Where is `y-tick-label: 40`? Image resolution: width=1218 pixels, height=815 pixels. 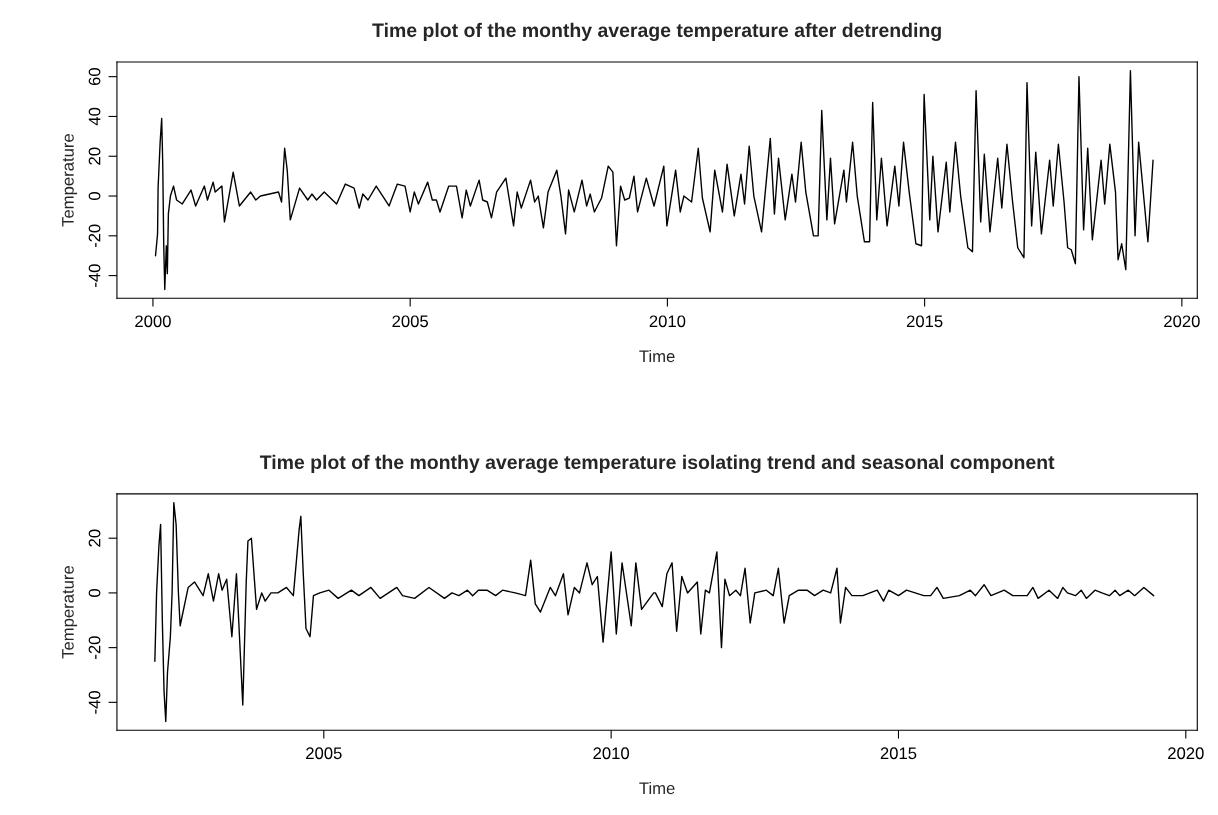
y-tick-label: 40 is located at coordinates (94, 116).